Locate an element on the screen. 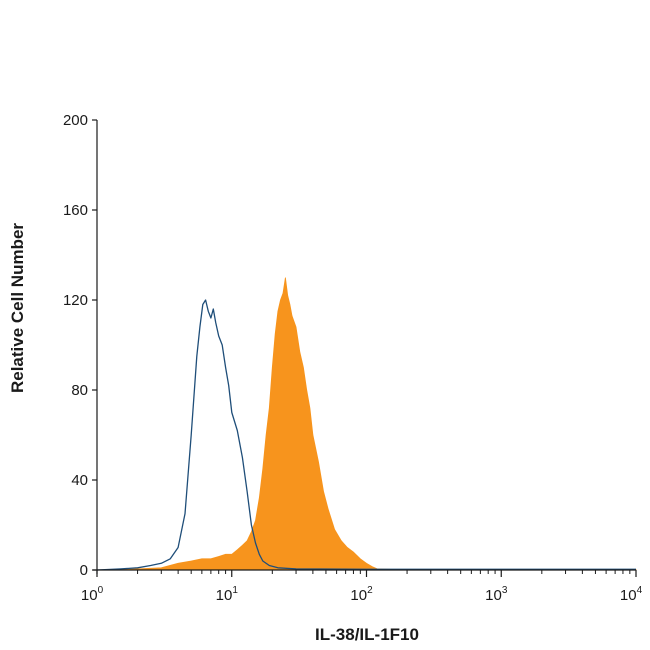 This screenshot has height=650, width=650. y-tick-label: 80 is located at coordinates (79, 390).